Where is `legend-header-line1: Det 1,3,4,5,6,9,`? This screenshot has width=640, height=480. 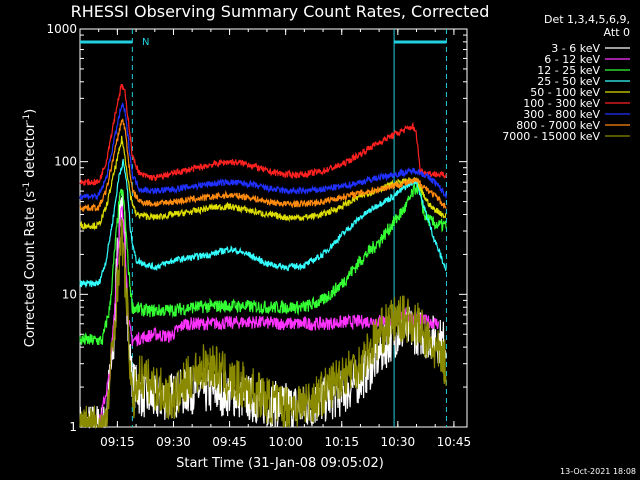
legend-header-line1: Det 1,3,4,5,6,9, is located at coordinates (587, 19).